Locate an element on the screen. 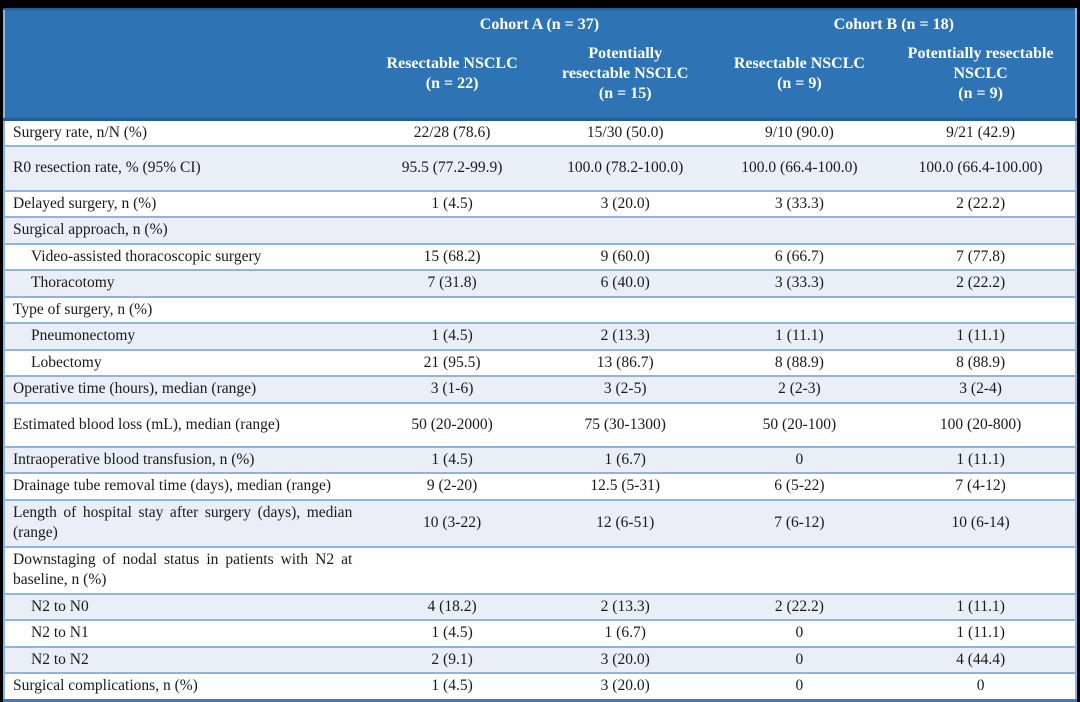  row-value: 50 (20-100) is located at coordinates (799, 424).